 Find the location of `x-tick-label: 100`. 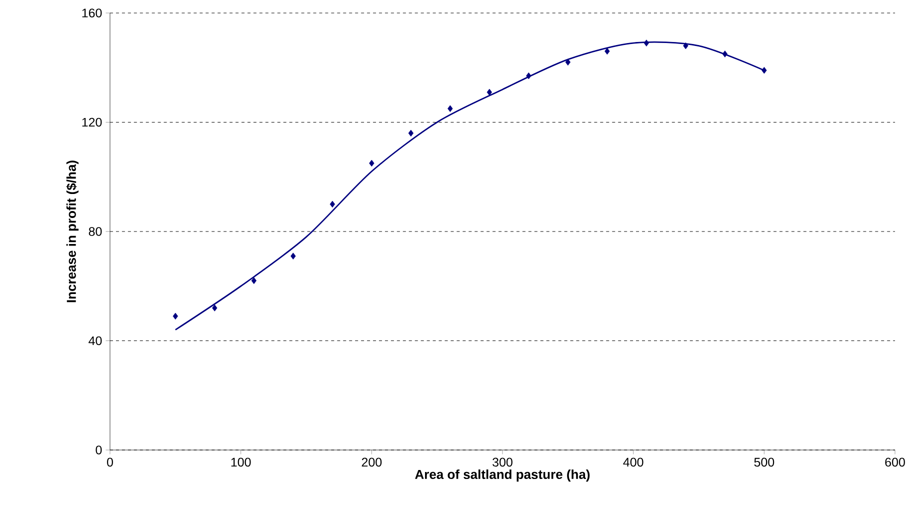

x-tick-label: 100 is located at coordinates (241, 462).